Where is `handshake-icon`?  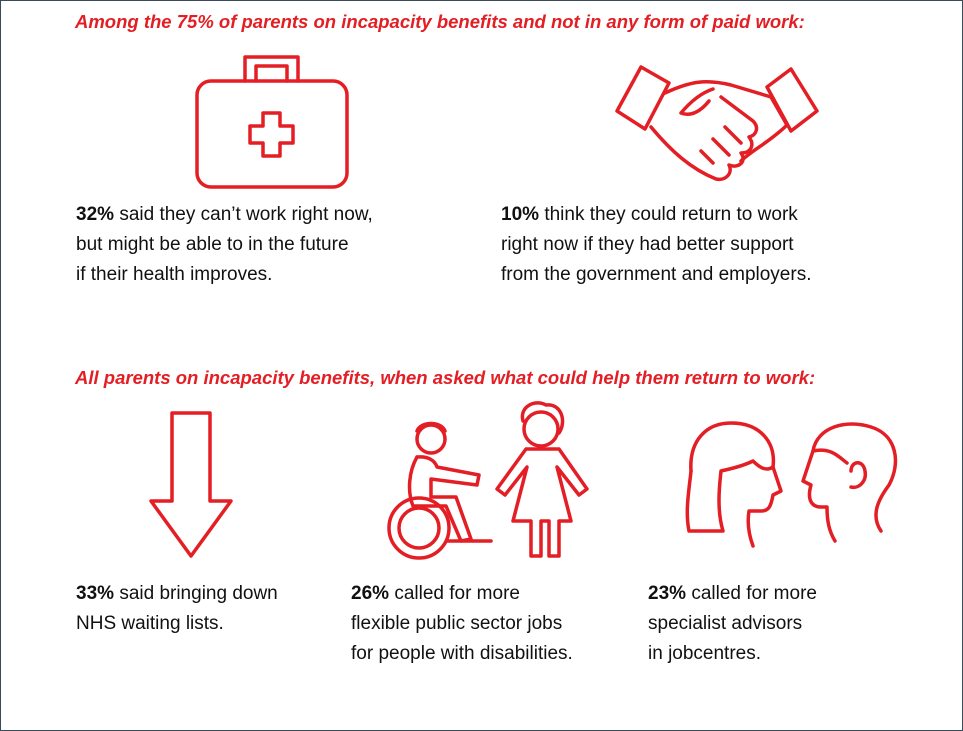
handshake-icon is located at coordinates (717, 123).